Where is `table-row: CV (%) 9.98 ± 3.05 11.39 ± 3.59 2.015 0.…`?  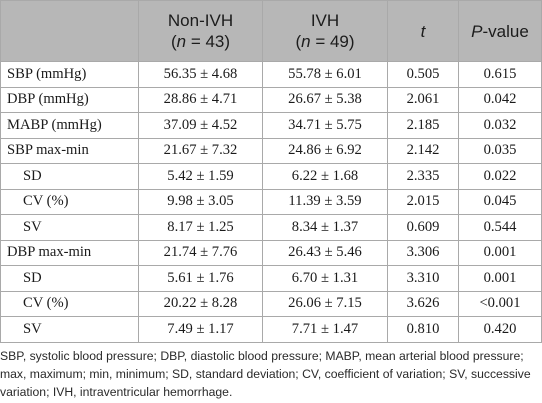 table-row: CV (%) 9.98 ± 3.05 11.39 ± 3.59 2.015 0.… is located at coordinates (271, 201).